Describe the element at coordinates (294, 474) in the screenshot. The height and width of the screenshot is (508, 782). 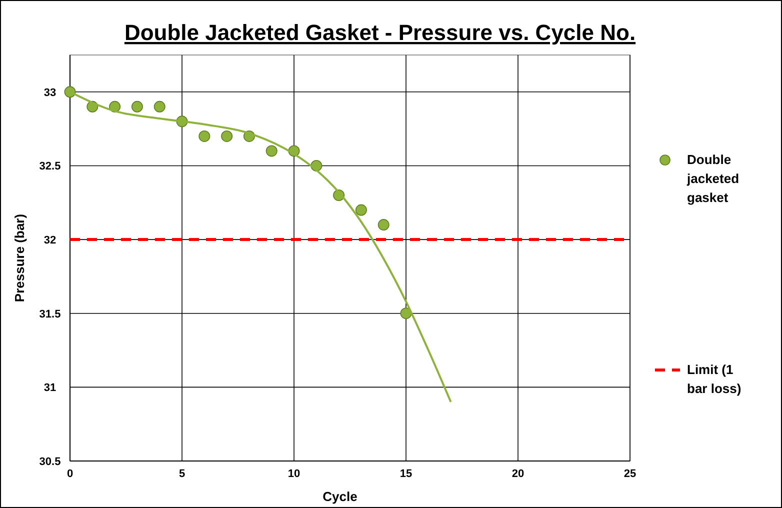
I see `x-tick-label: 10` at that location.